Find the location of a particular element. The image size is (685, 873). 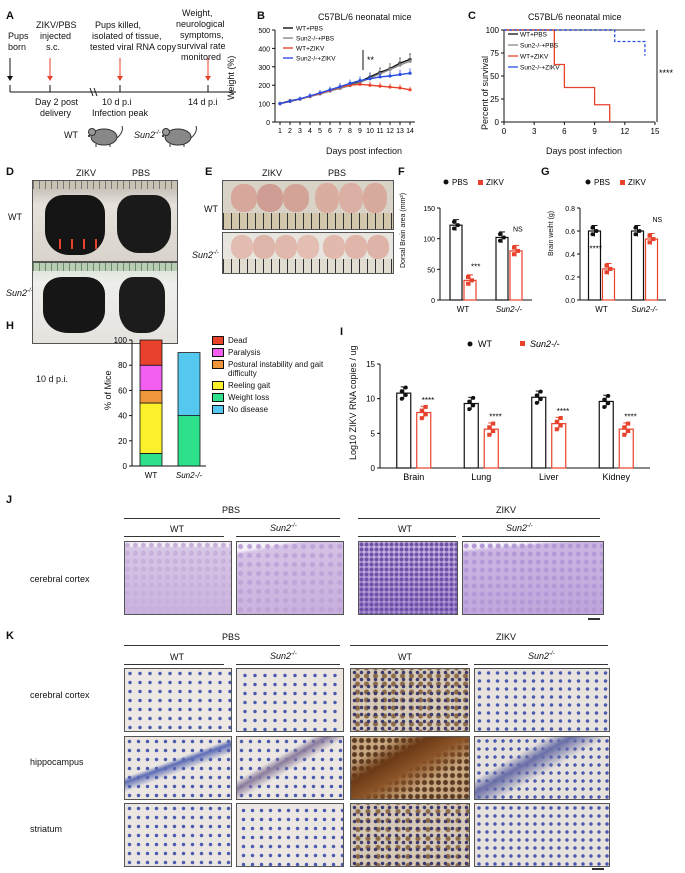

mouse-sun2-icon is located at coordinates (179, 136).